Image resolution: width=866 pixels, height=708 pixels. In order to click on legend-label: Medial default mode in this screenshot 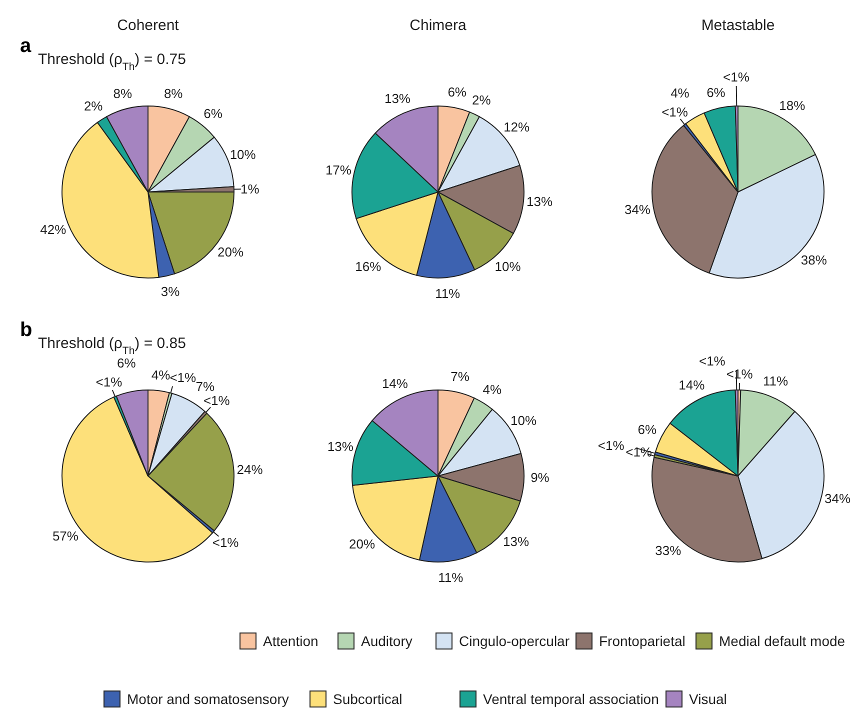, I will do `click(782, 641)`.